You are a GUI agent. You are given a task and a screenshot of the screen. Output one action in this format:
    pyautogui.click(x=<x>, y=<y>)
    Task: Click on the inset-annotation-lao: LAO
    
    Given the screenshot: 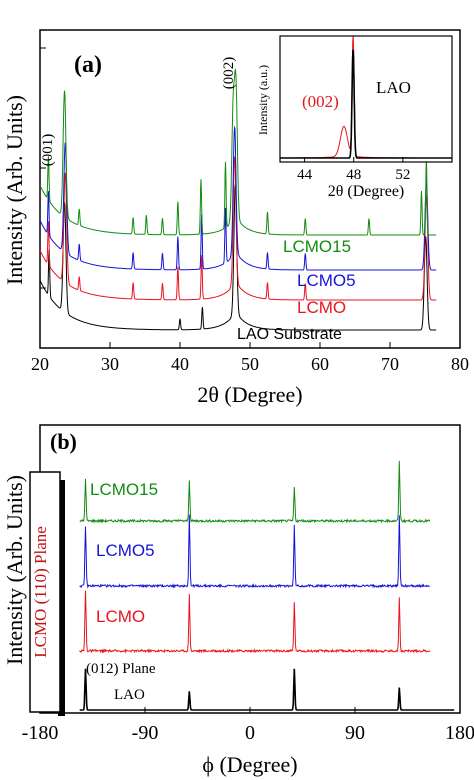 What is the action you would take?
    pyautogui.click(x=393, y=87)
    